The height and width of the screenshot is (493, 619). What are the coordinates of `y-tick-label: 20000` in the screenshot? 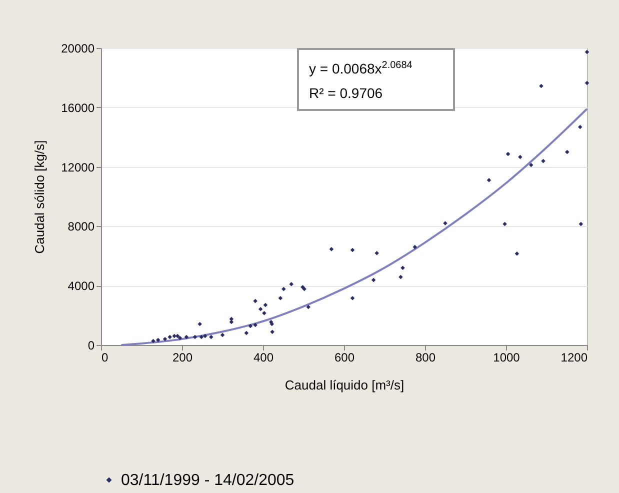 It's located at (78, 49).